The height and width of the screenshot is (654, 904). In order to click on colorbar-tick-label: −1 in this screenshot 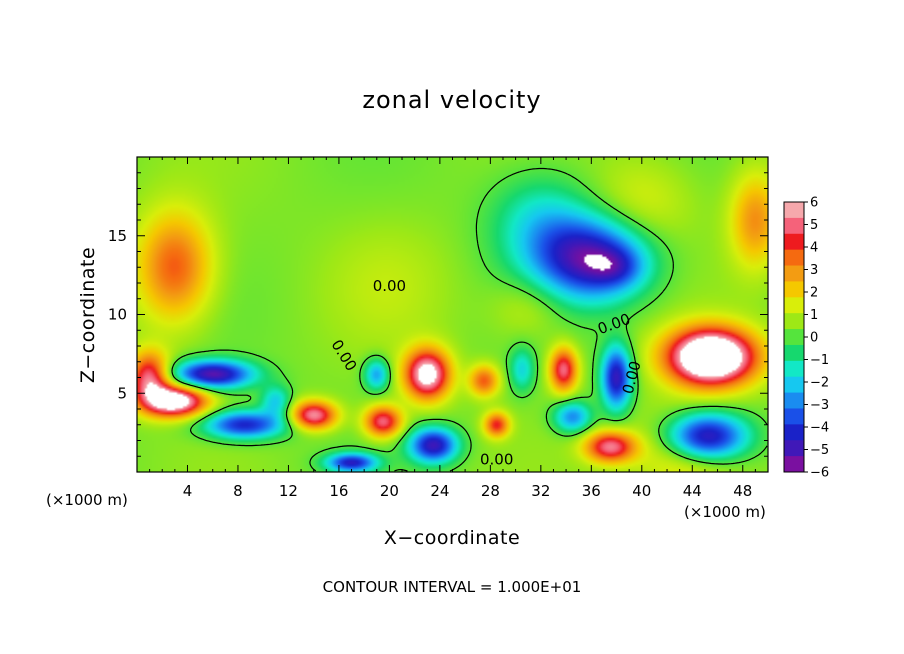, I will do `click(819, 360)`.